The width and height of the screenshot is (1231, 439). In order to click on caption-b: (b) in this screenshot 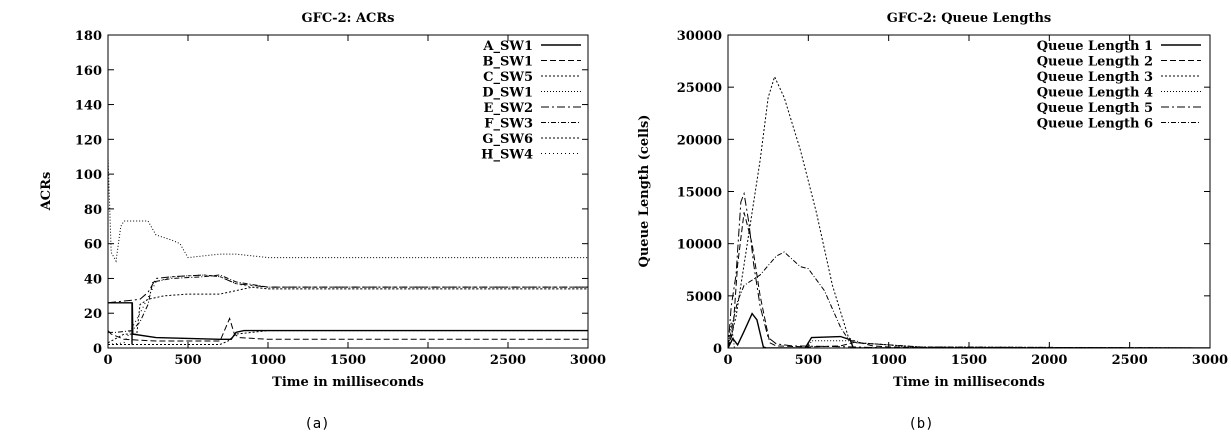, I will do `click(920, 424)`.